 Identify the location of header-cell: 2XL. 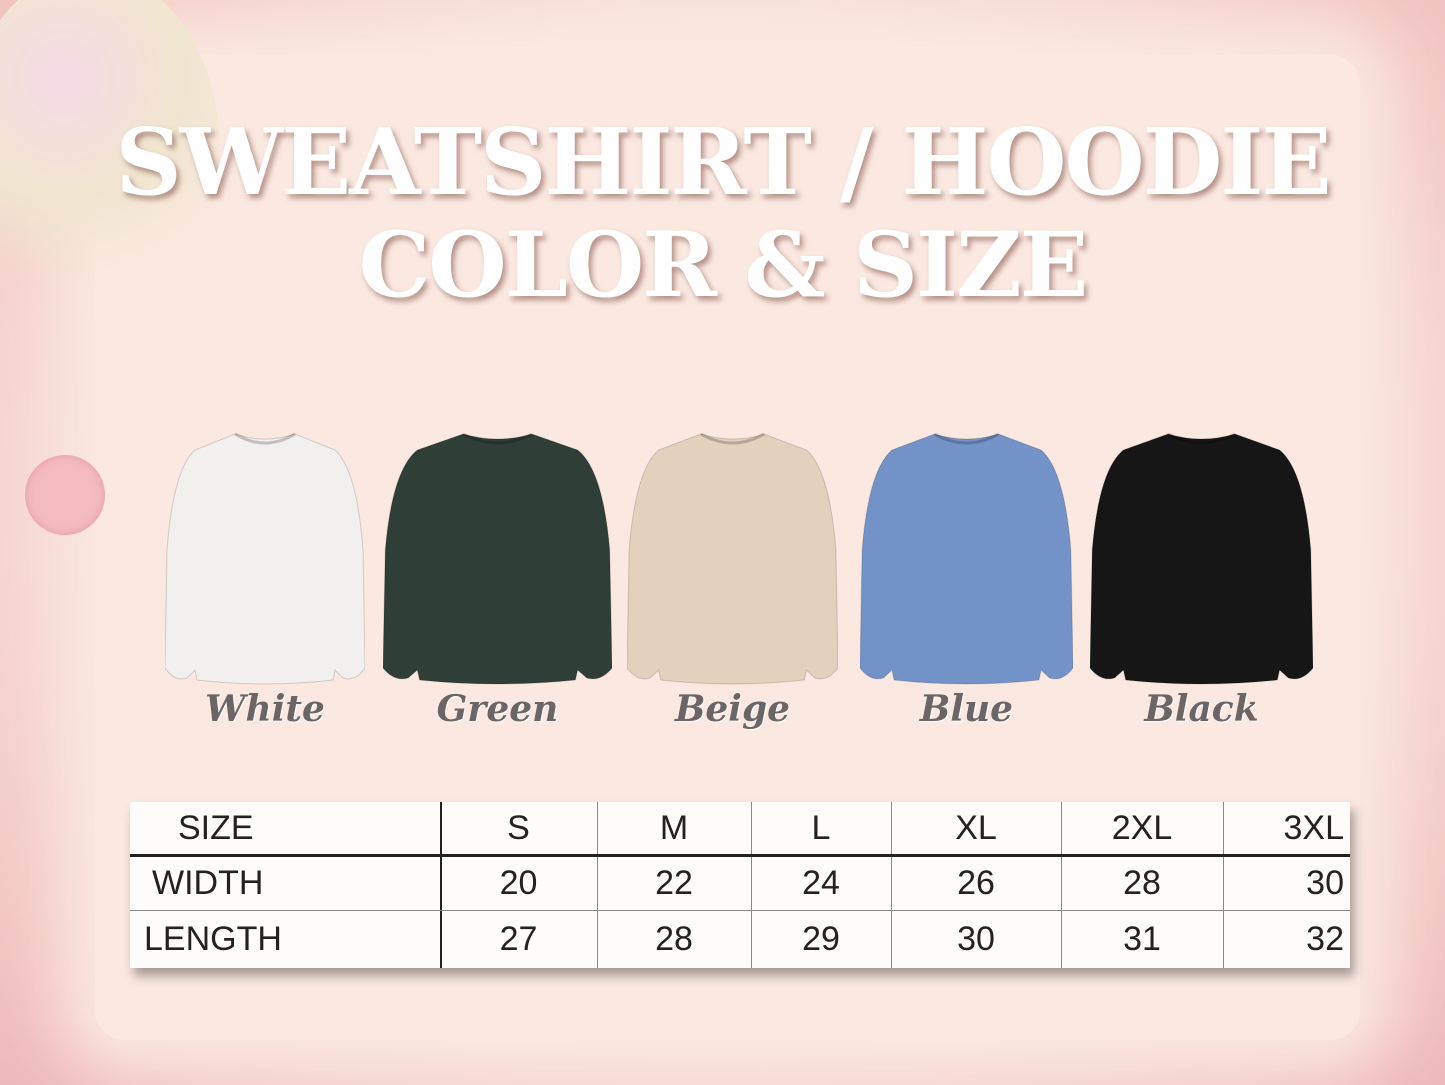
(1142, 828).